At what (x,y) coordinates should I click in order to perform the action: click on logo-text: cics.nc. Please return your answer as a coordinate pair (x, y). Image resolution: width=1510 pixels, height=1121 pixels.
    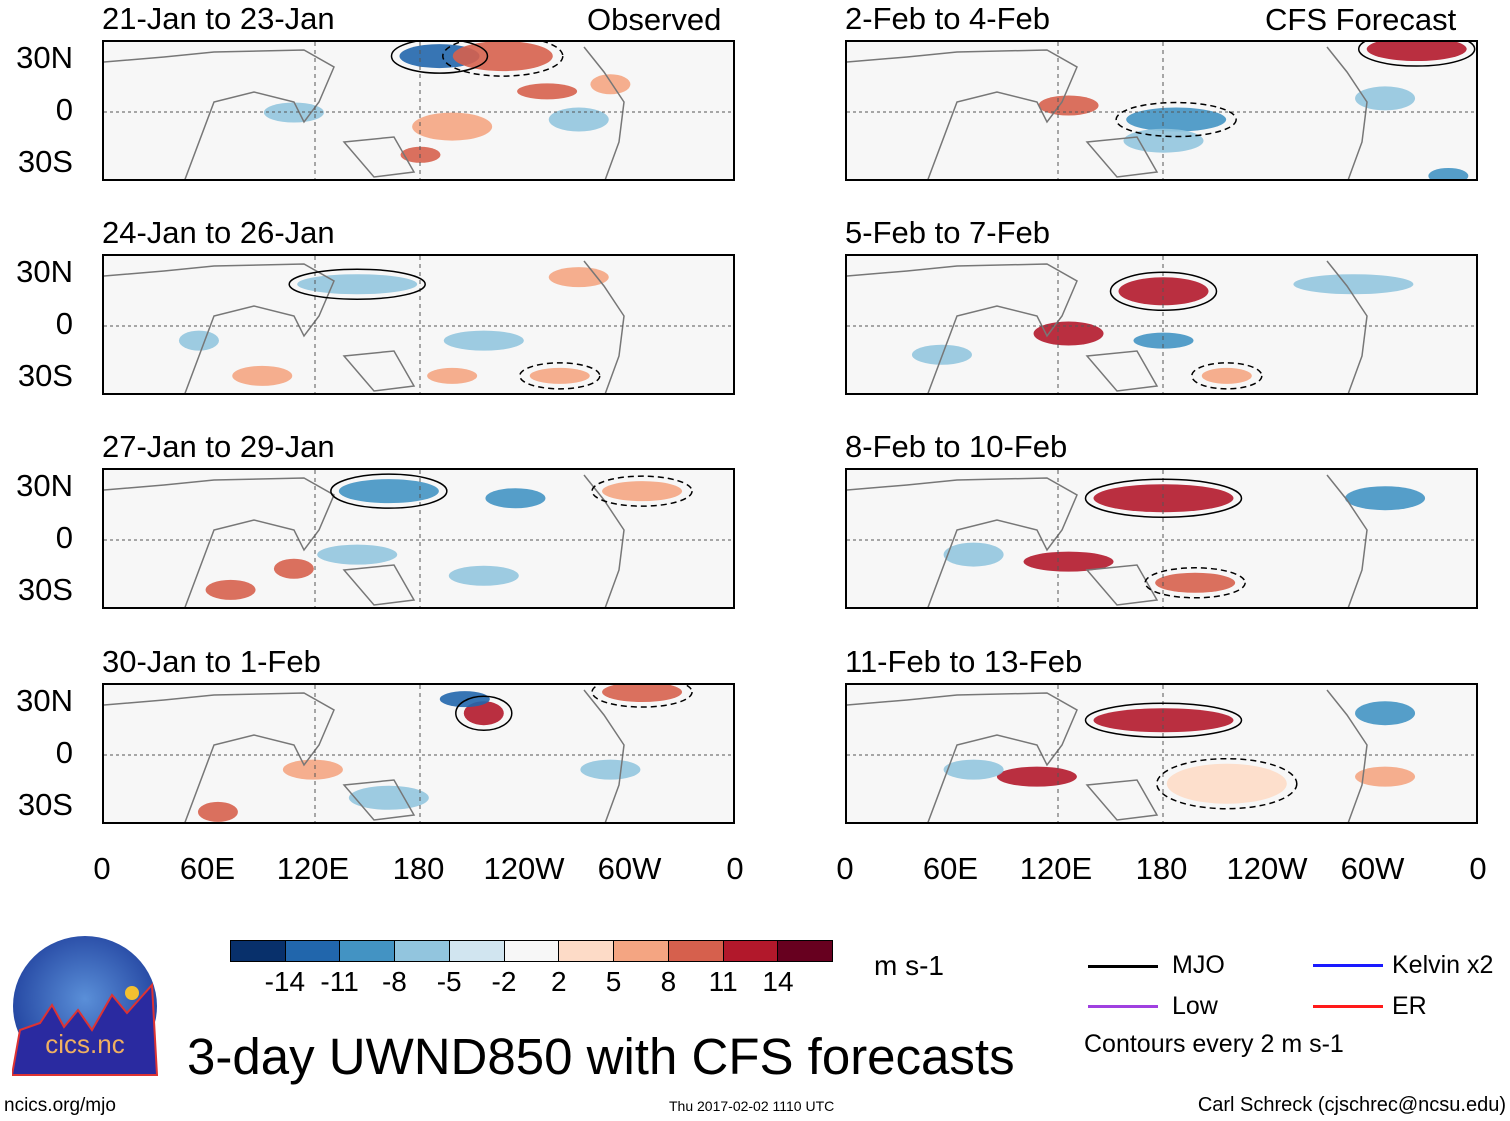
    Looking at the image, I should click on (84, 1044).